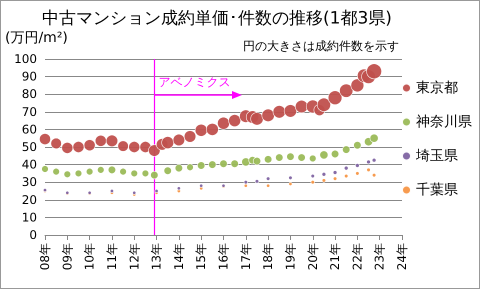  What do you see at coordinates (444, 122) in the screenshot?
I see `legend-label: 神奈川県` at bounding box center [444, 122].